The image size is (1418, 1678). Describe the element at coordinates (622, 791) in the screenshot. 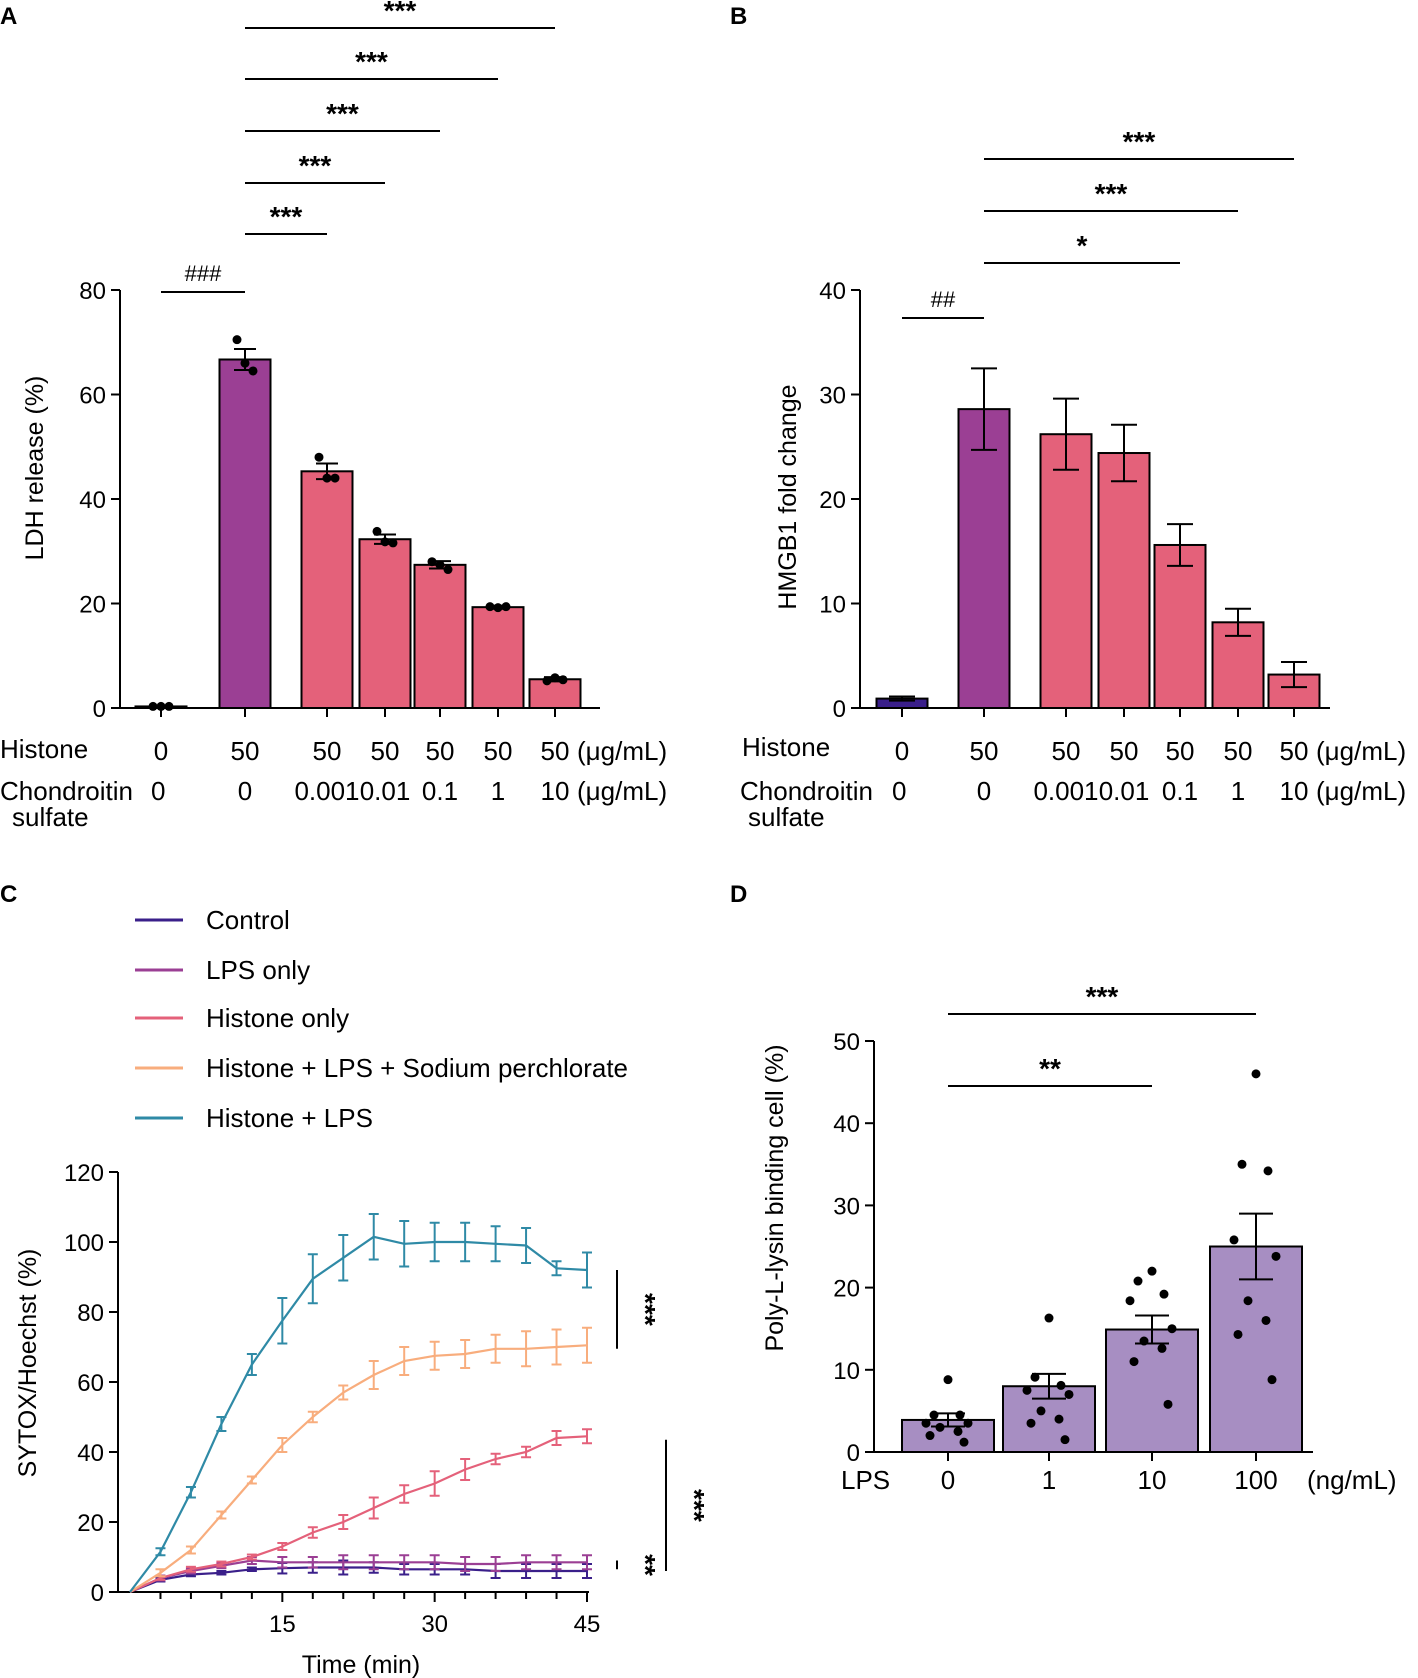

I see `chart-a-chondroitin-unit: (μg/mL)` at that location.